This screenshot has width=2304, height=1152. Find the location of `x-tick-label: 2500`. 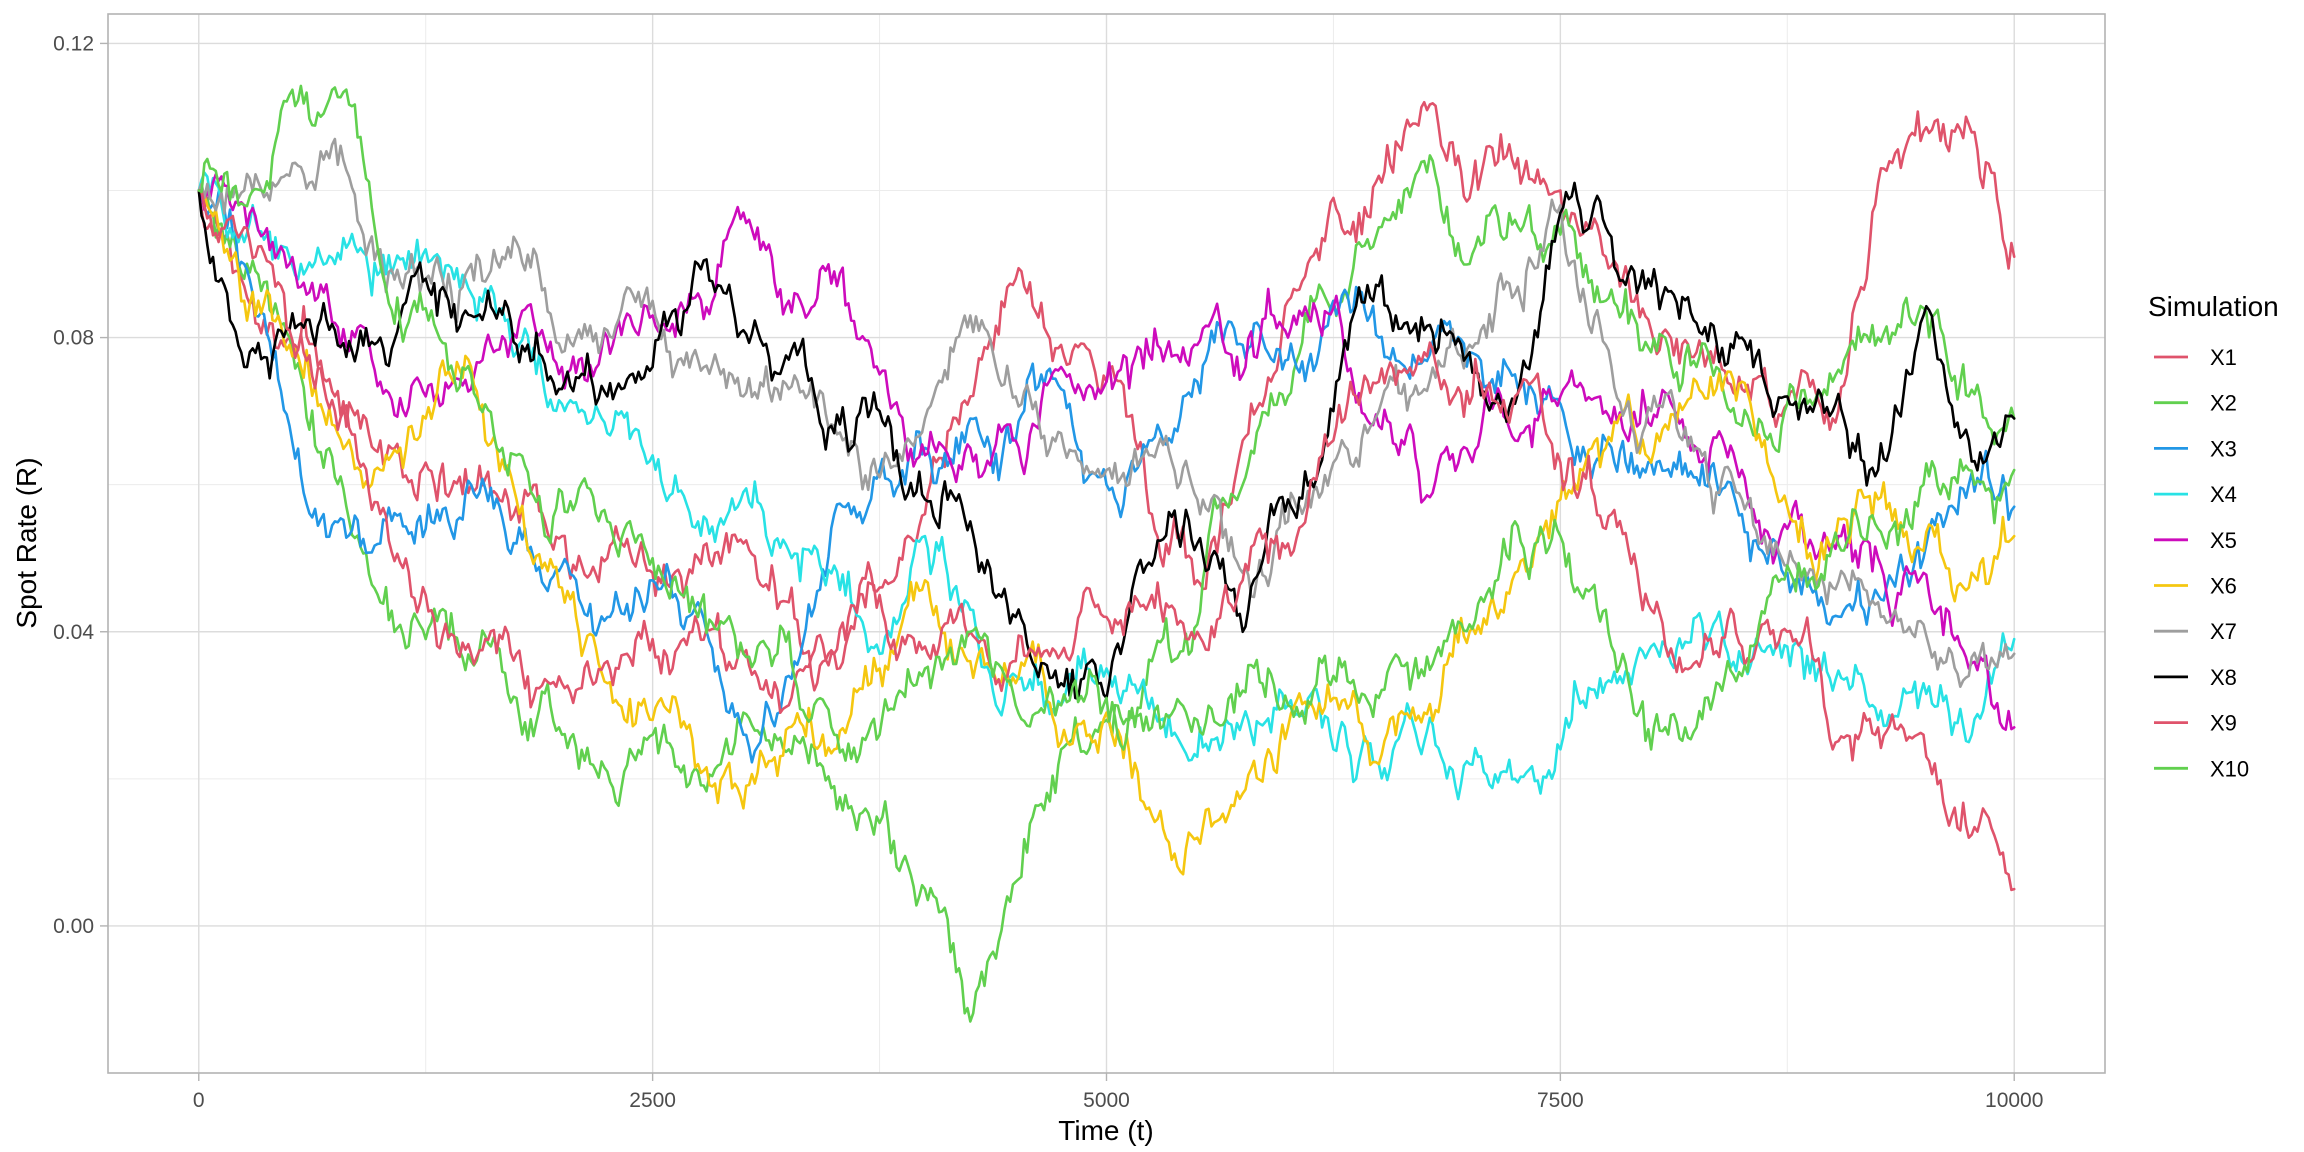

x-tick-label: 2500 is located at coordinates (652, 1100).